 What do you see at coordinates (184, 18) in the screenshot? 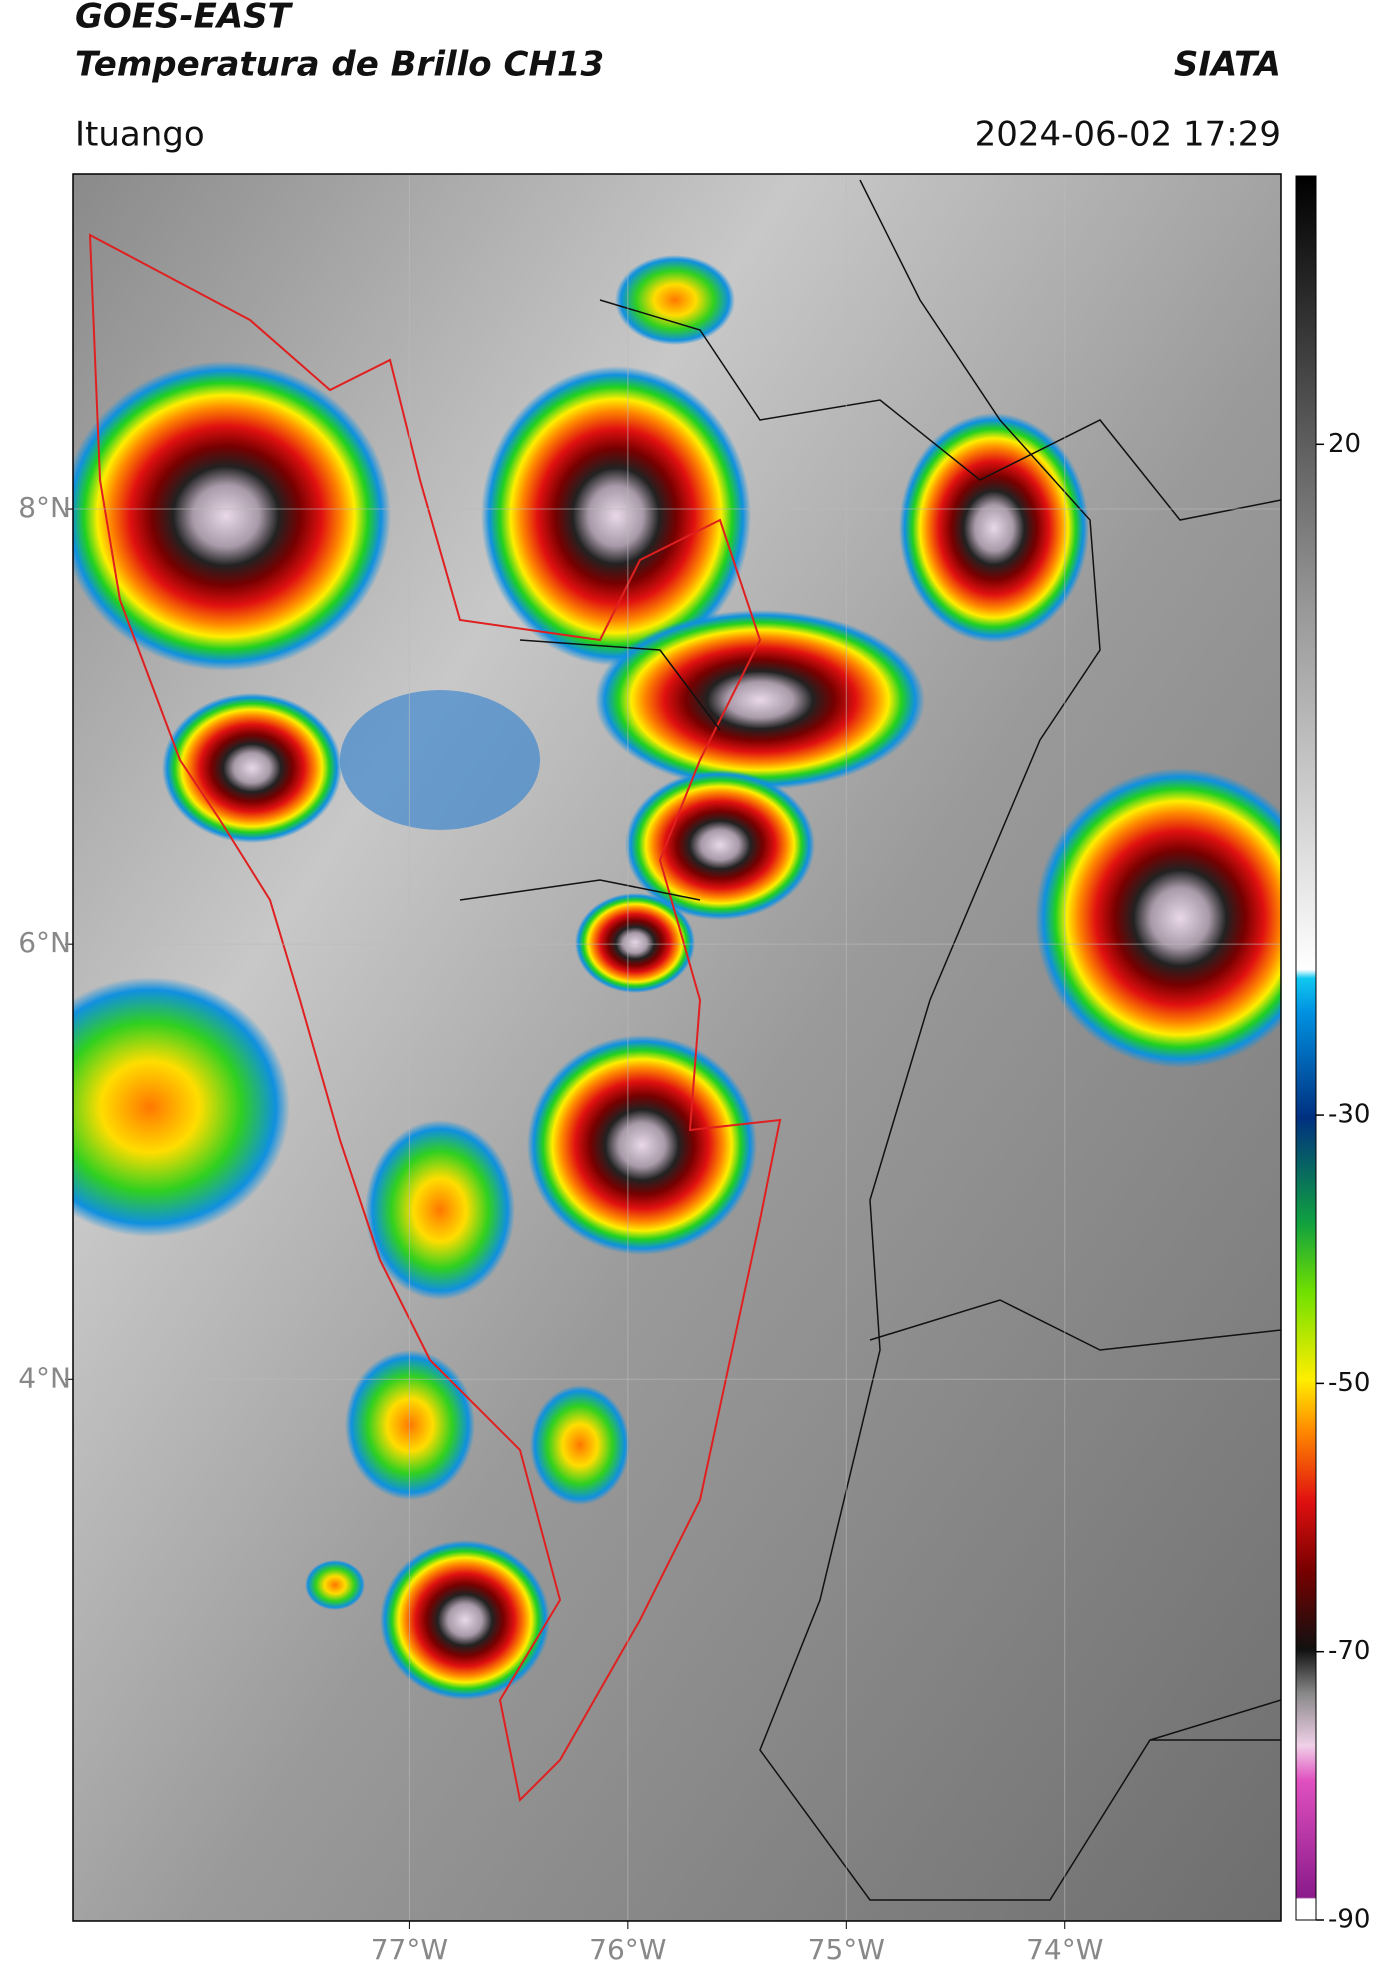
I see `title: GOES-EAST` at bounding box center [184, 18].